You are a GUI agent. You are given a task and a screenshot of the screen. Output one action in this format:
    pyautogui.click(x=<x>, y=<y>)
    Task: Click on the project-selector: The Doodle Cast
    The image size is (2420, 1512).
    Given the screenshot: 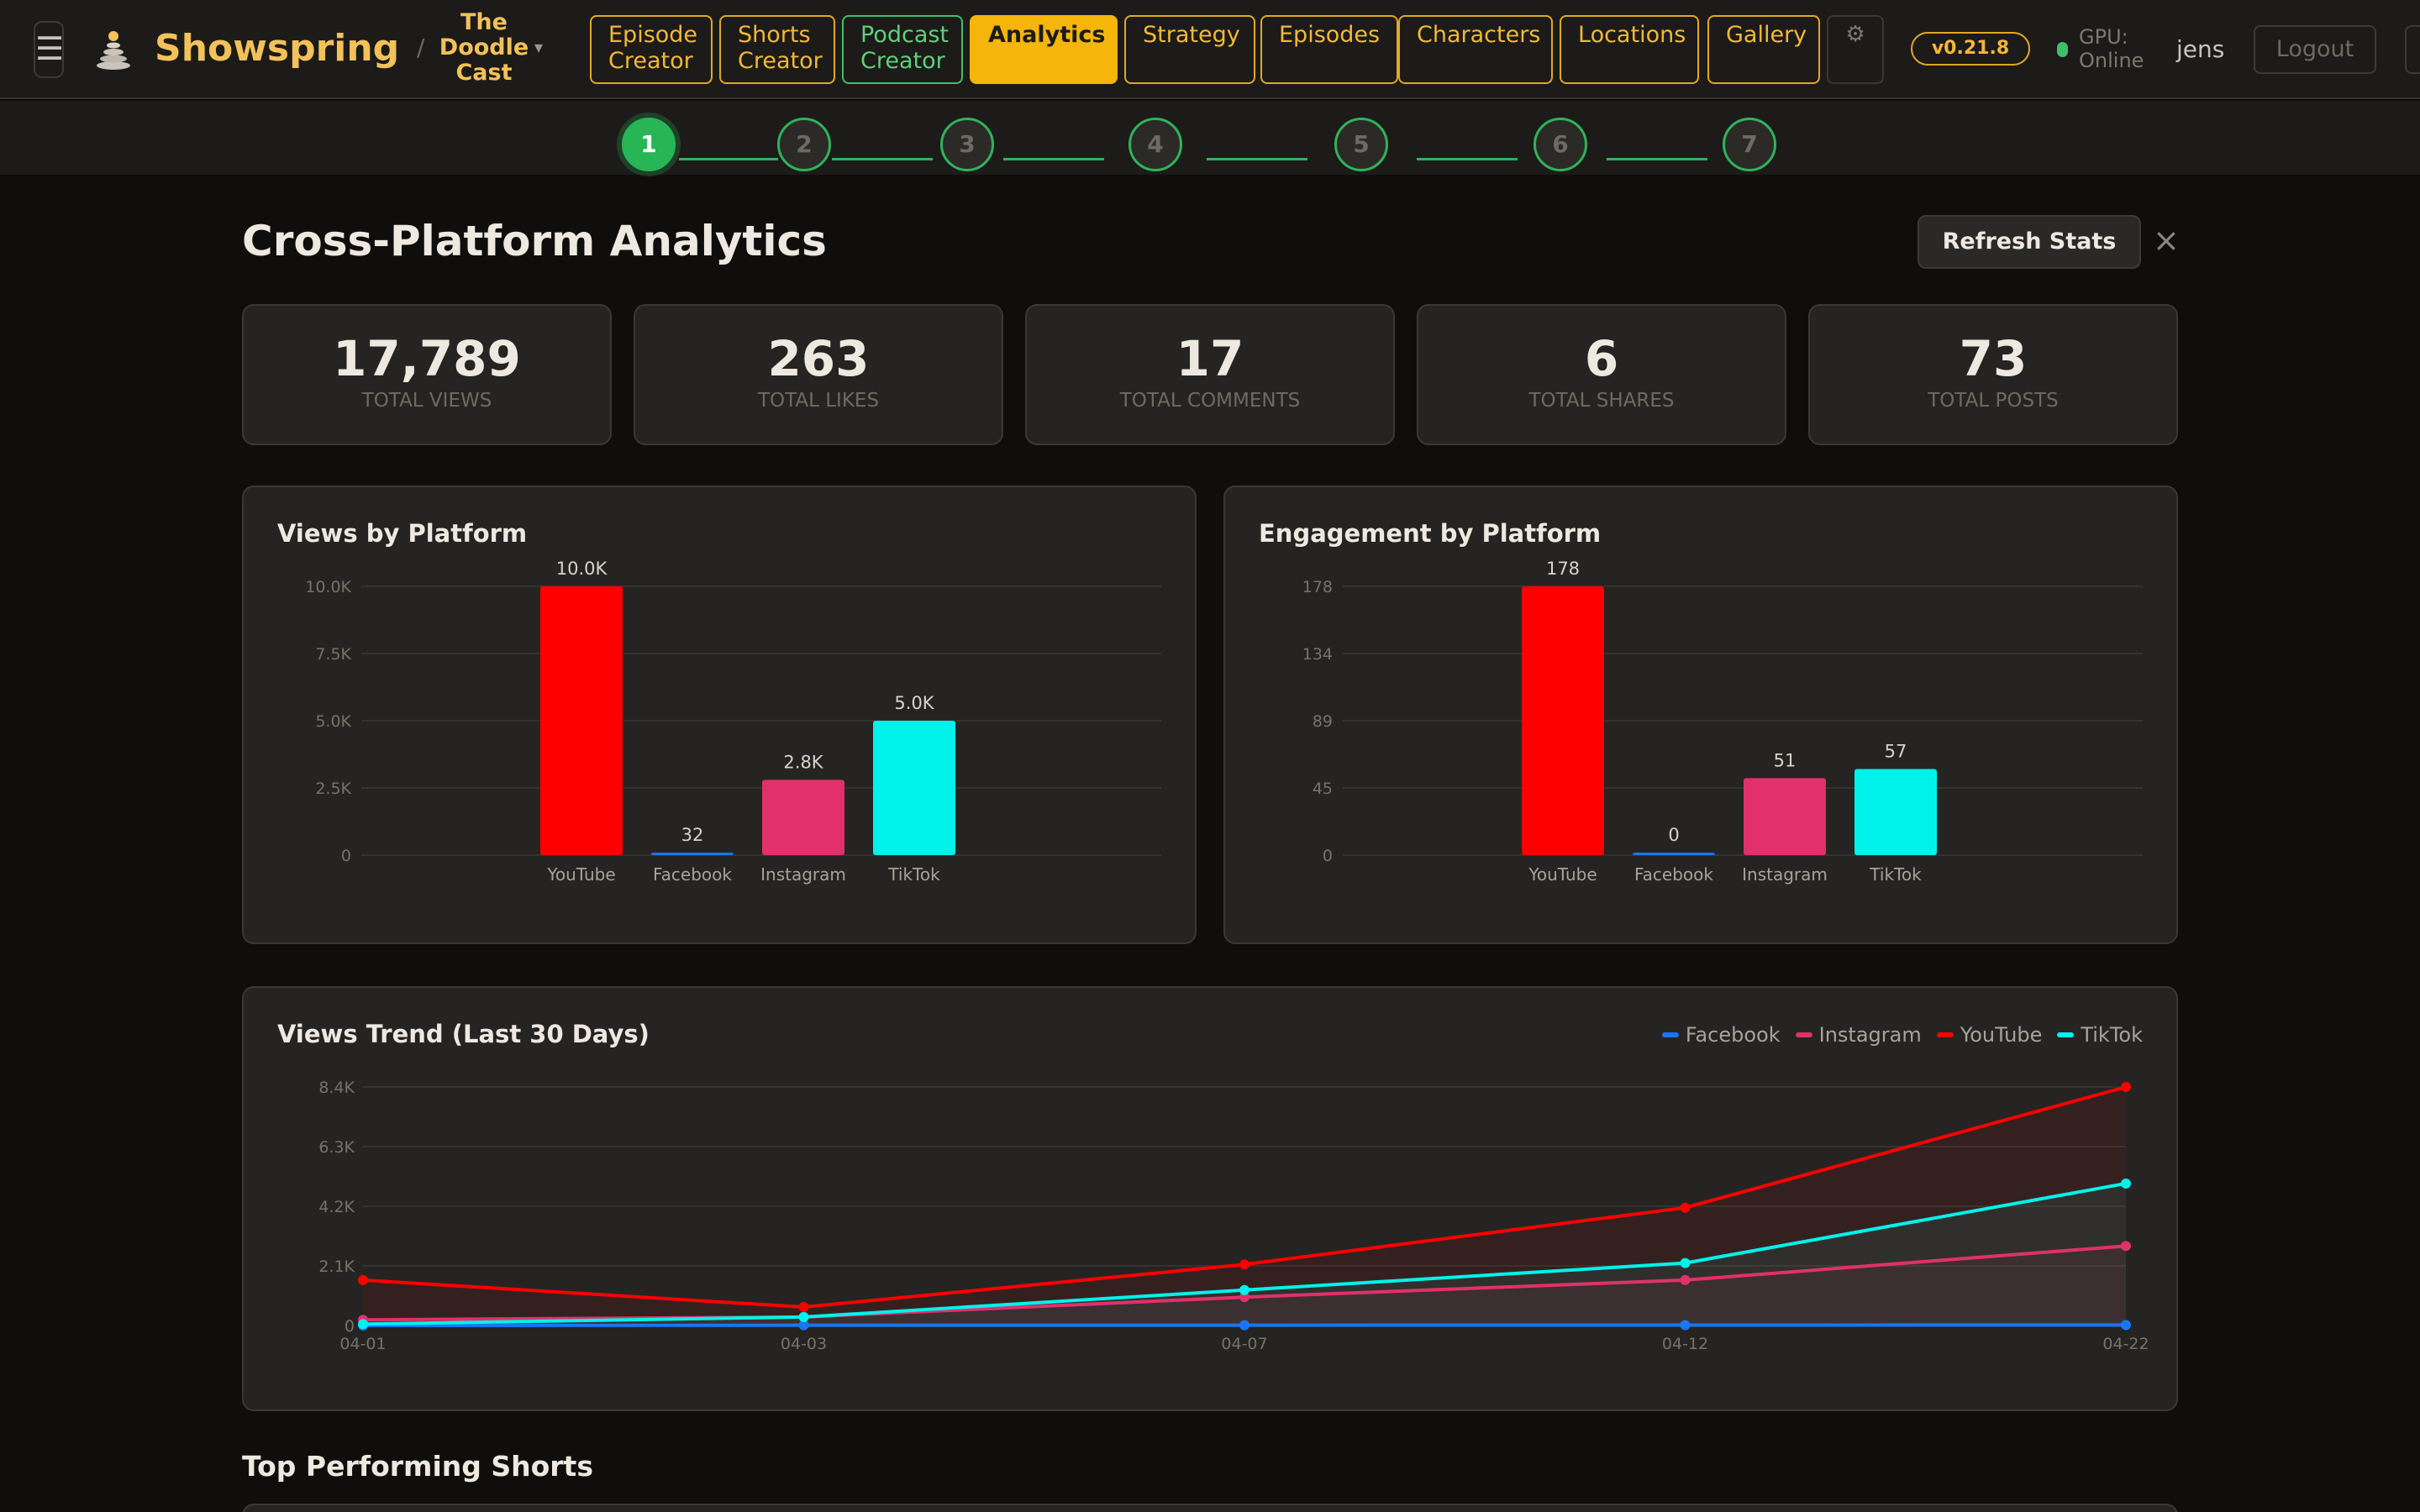 What is the action you would take?
    pyautogui.click(x=484, y=47)
    